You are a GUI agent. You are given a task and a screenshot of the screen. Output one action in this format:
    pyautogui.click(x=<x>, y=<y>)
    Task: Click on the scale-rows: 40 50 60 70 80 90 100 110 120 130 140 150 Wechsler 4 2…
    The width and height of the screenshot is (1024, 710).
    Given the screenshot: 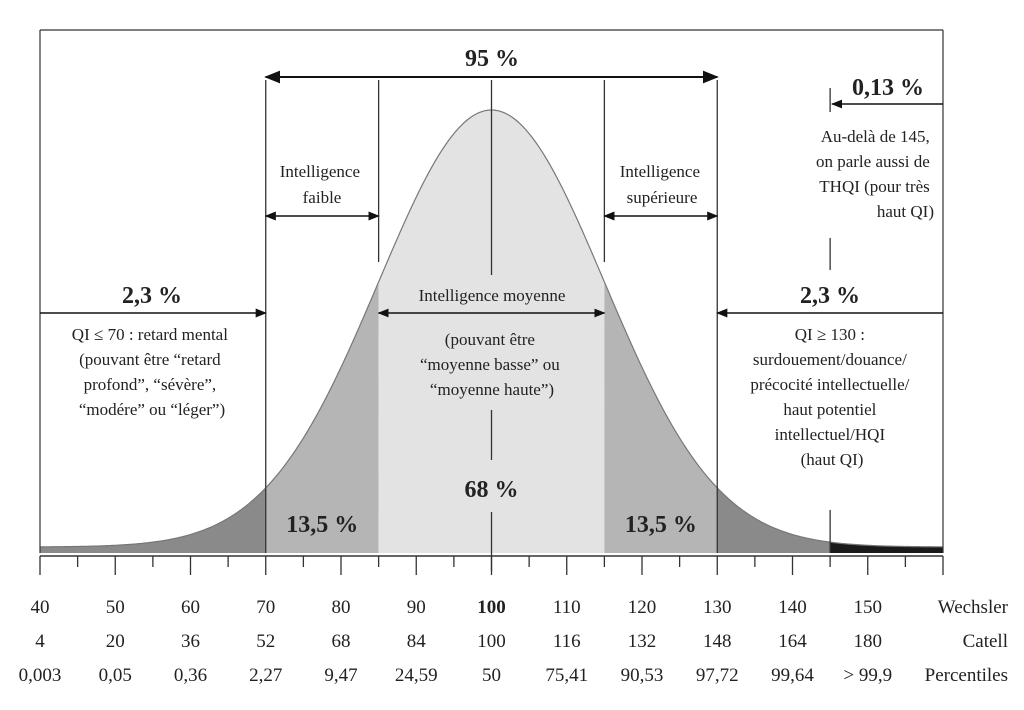 What is the action you would take?
    pyautogui.click(x=514, y=641)
    